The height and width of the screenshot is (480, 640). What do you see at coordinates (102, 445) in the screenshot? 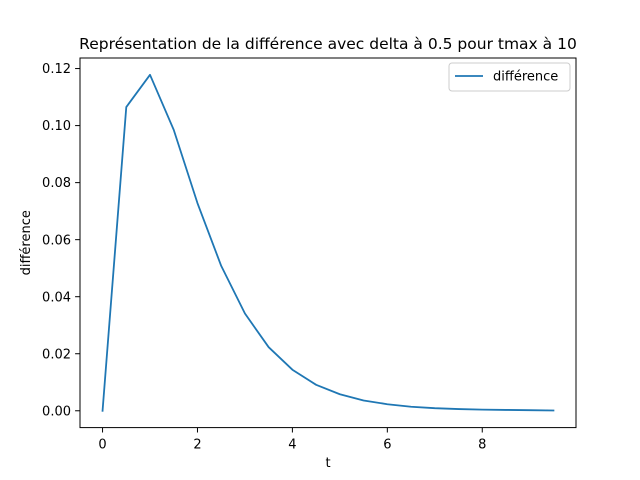
I see `x-tick-label: 0` at bounding box center [102, 445].